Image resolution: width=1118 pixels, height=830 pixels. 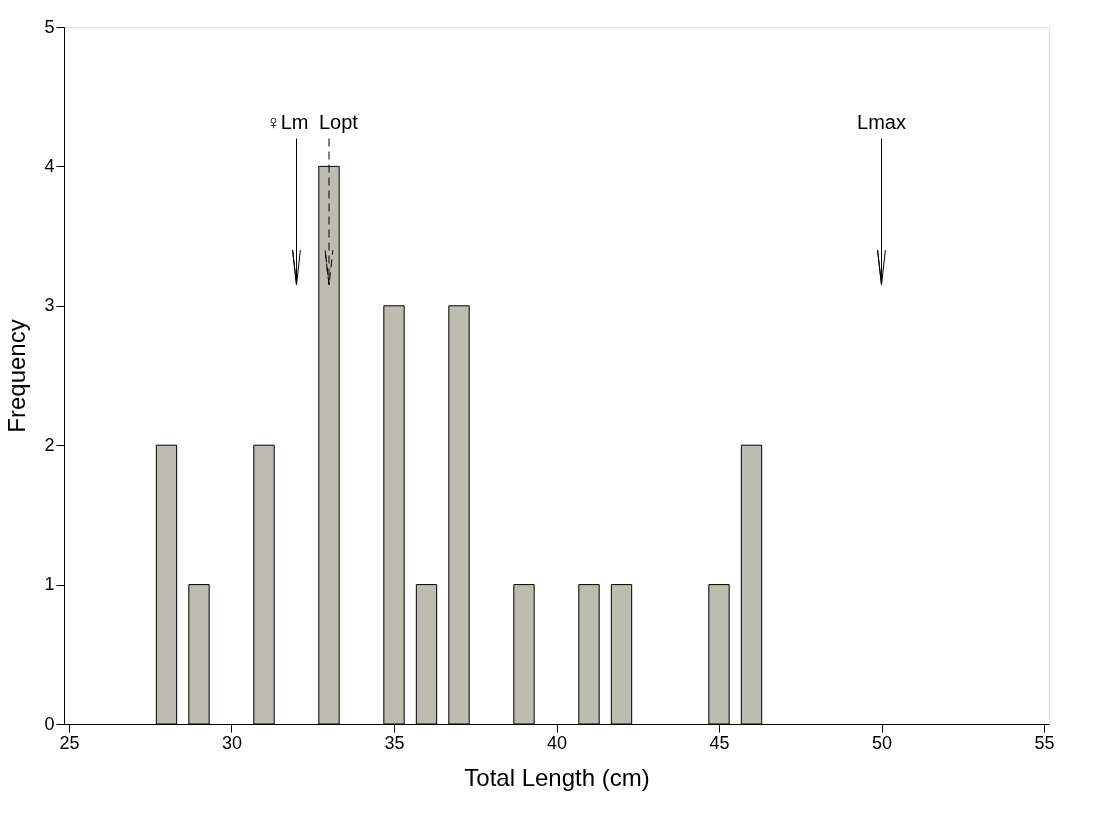 I want to click on y-tick-label: 5, so click(x=49, y=26).